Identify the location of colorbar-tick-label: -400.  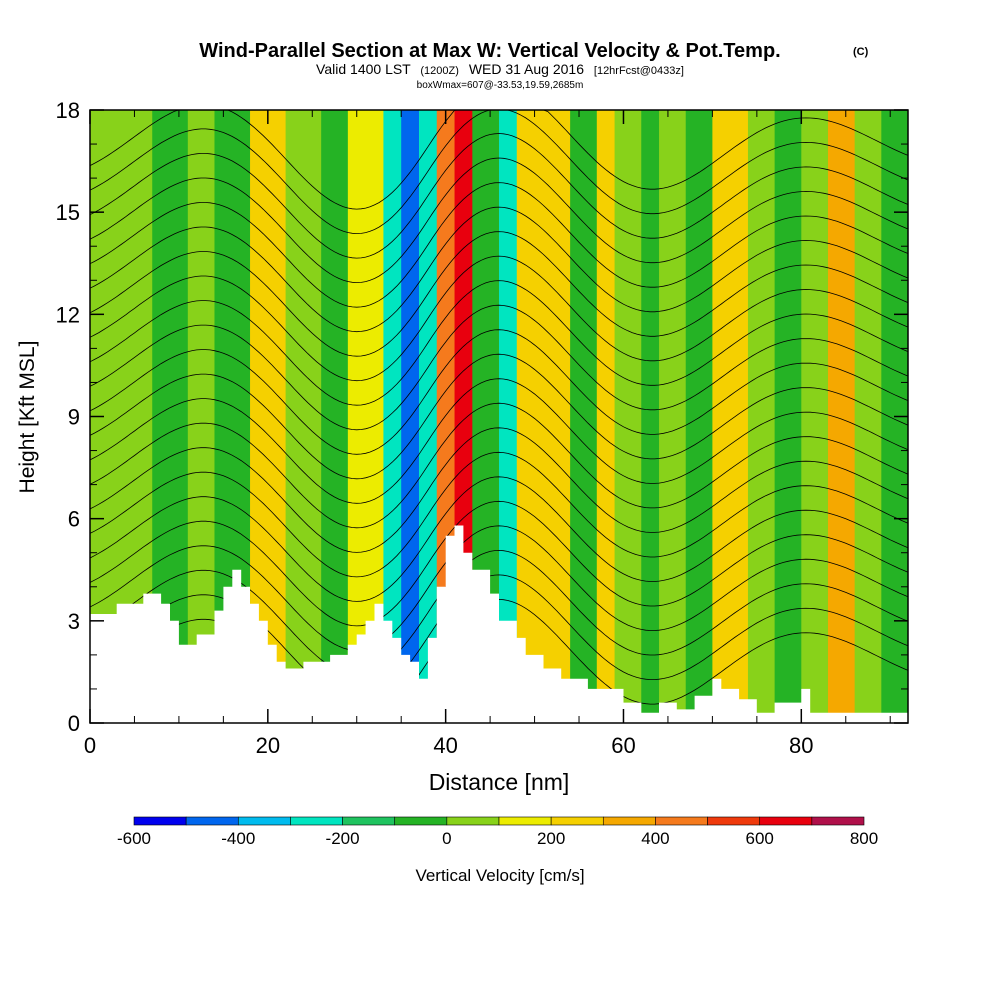
(238, 838).